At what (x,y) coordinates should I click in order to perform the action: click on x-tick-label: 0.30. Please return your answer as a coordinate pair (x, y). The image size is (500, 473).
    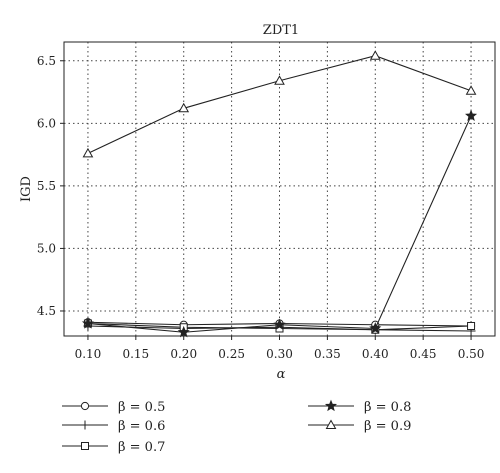
    Looking at the image, I should click on (279, 354).